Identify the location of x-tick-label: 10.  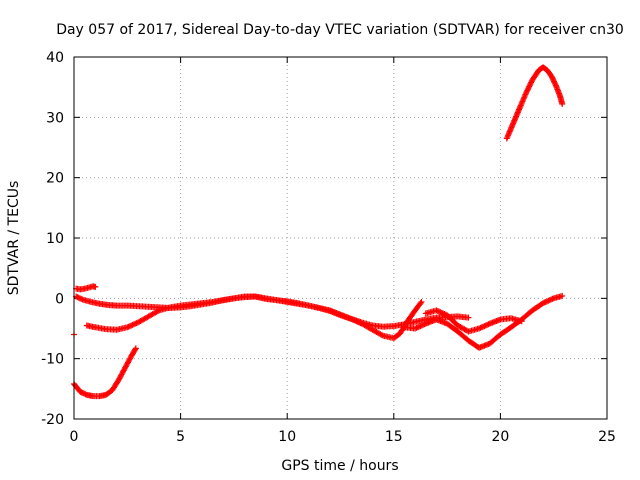
(287, 437).